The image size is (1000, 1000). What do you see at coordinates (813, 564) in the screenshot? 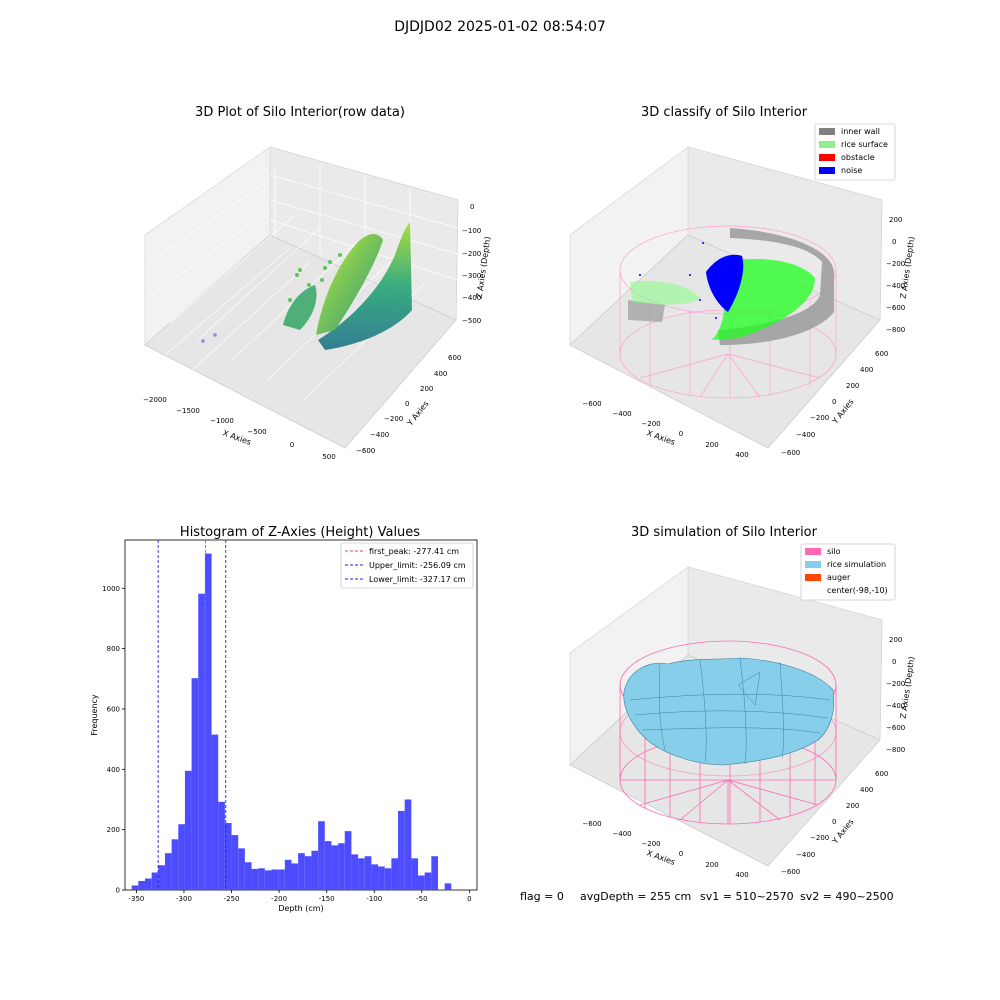
I see `legend-swatch-rice-simulation` at bounding box center [813, 564].